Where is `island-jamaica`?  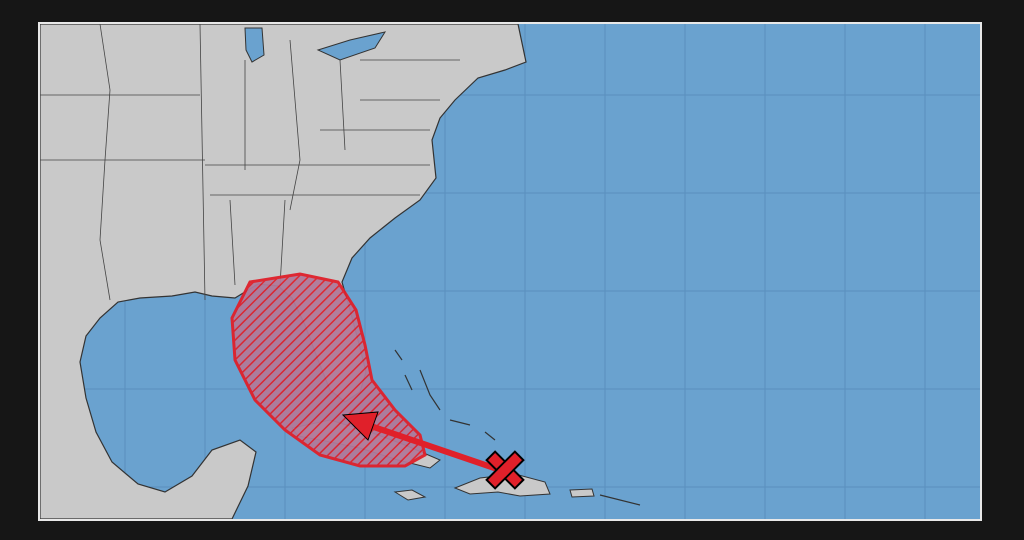
island-jamaica is located at coordinates (410, 495).